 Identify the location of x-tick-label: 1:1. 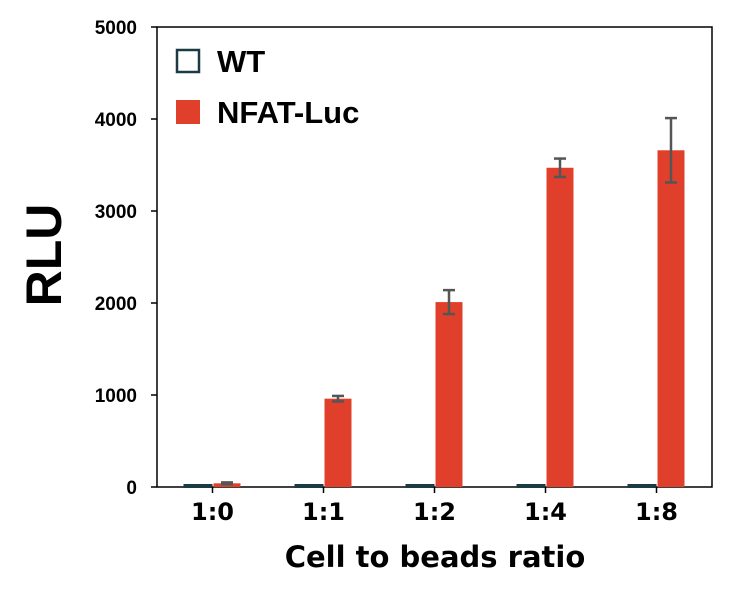
(323, 512).